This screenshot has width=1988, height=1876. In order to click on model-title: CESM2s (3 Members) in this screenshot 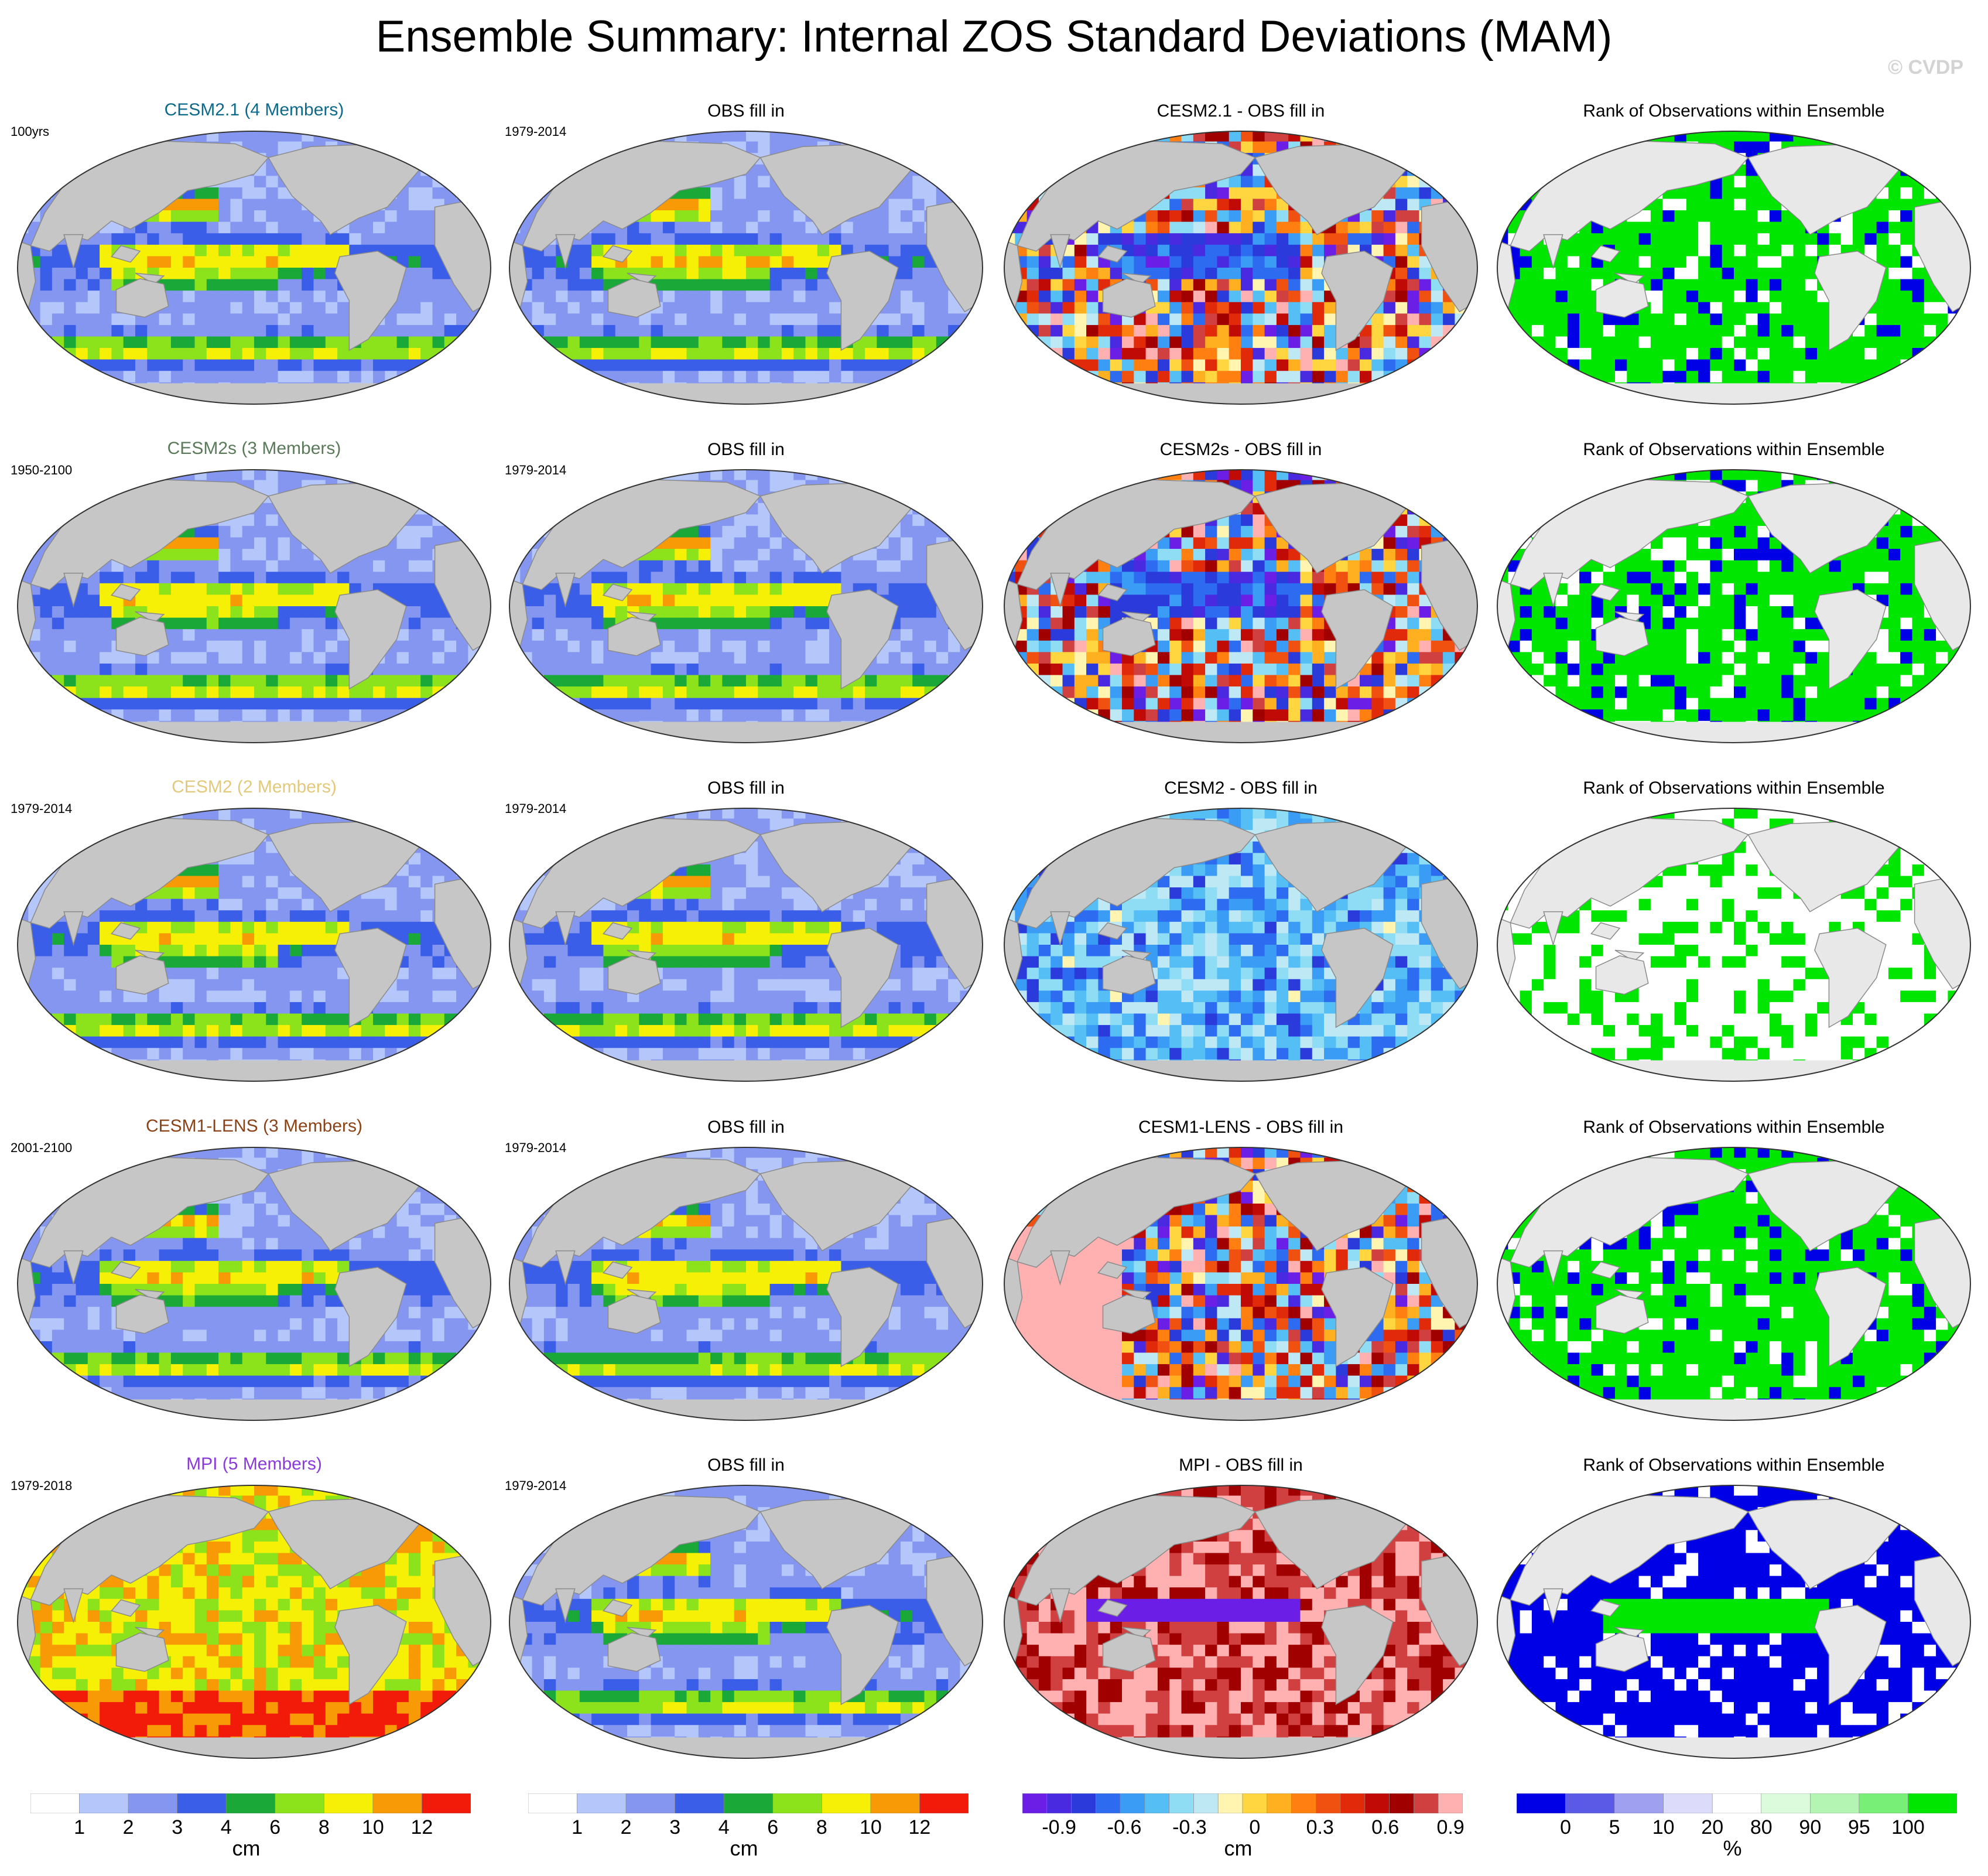, I will do `click(254, 448)`.